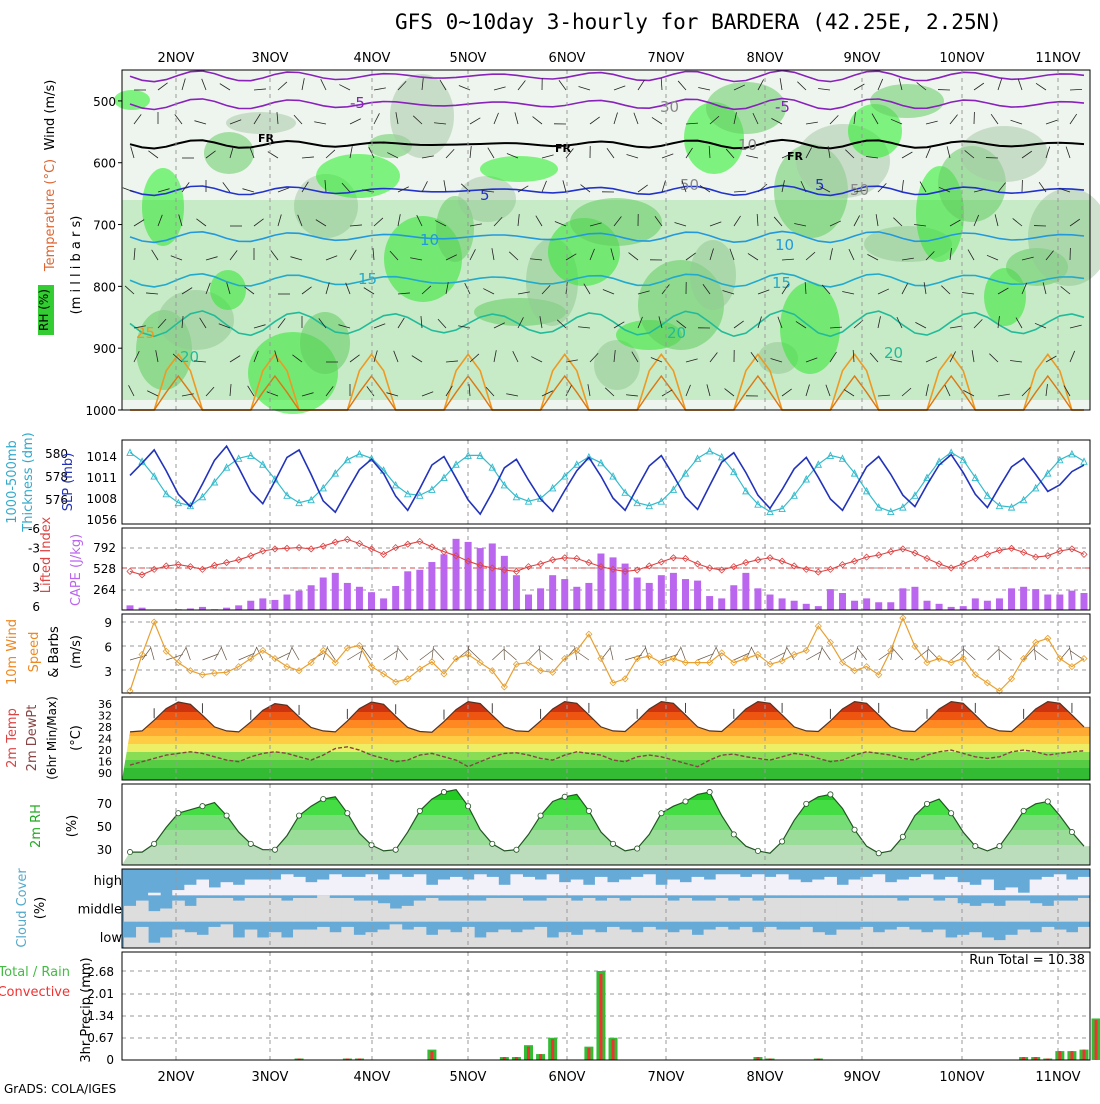 The width and height of the screenshot is (1100, 1104). What do you see at coordinates (72, 826) in the screenshot?
I see `rh-ylabel-2: (%)` at bounding box center [72, 826].